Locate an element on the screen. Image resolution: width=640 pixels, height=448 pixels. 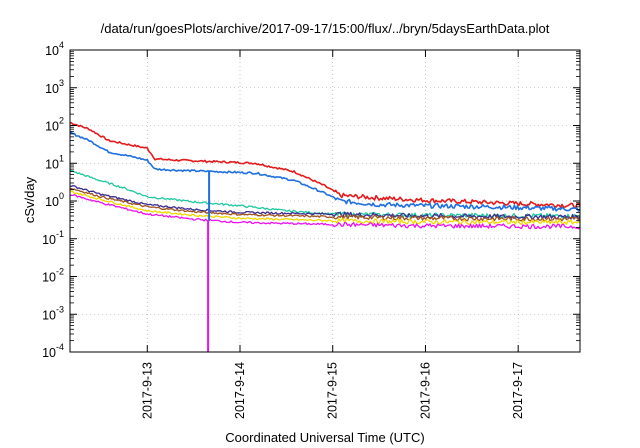
x-tick-label: 2017-9-16 is located at coordinates (425, 390).